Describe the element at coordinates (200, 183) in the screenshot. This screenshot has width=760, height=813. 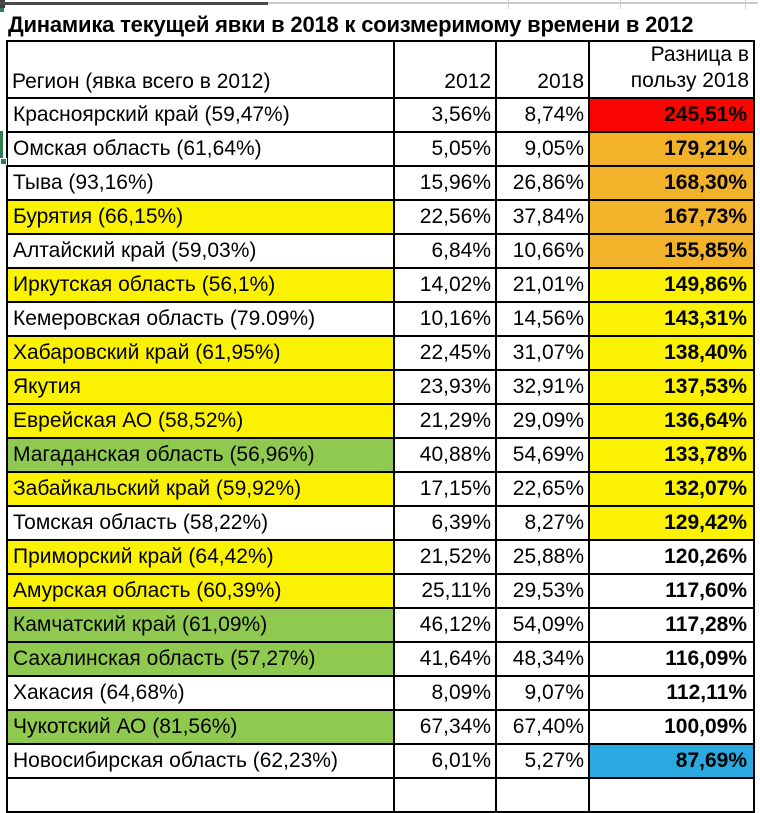
I see `region-cell: Тыва (93,16%)` at that location.